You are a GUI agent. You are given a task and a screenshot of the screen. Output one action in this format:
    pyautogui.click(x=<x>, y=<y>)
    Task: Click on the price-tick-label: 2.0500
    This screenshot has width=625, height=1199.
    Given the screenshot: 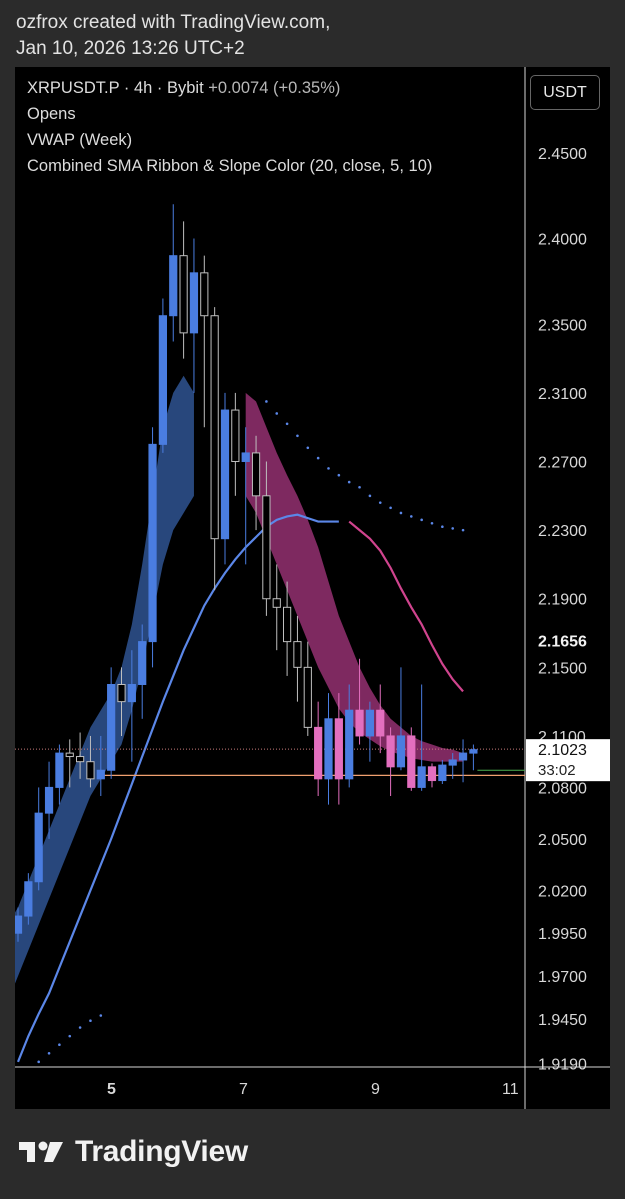 What is the action you would take?
    pyautogui.click(x=562, y=840)
    